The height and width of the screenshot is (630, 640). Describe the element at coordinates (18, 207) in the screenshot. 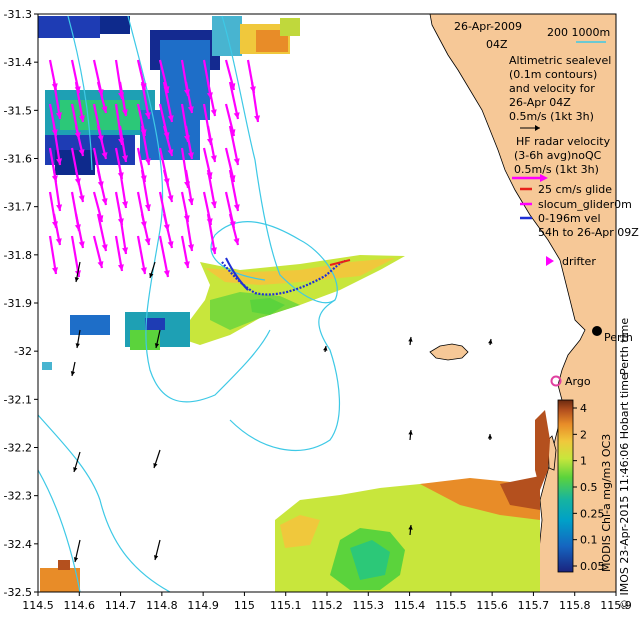

I see `y-tick-label: -31.7` at that location.